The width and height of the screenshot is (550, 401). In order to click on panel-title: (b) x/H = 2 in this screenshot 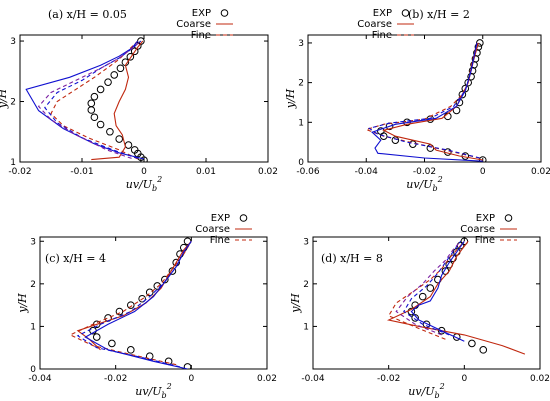, I will do `click(439, 14)`.